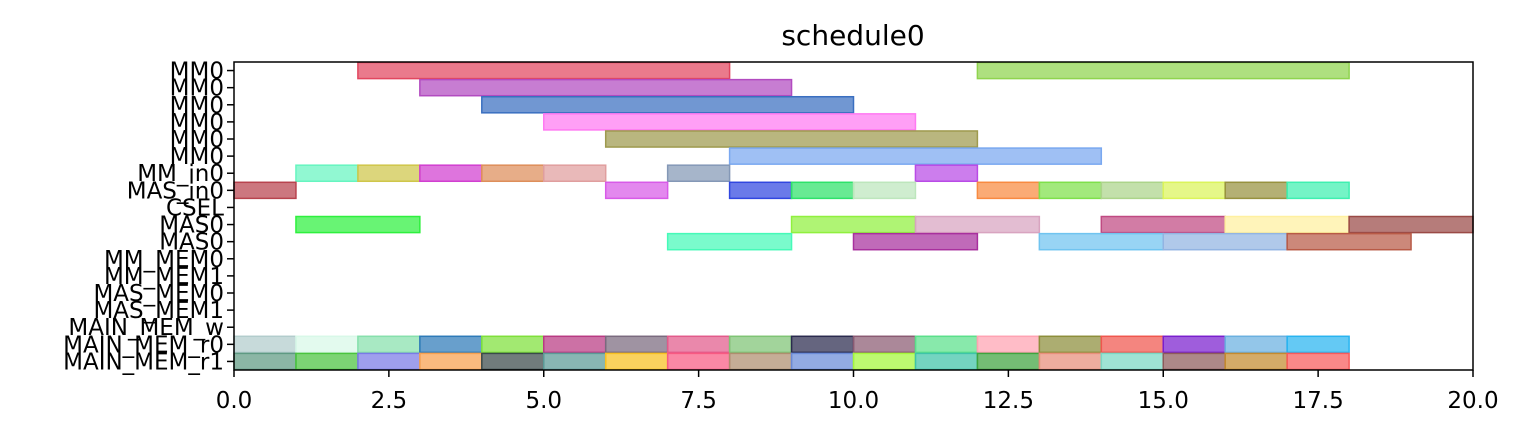 Image resolution: width=1524 pixels, height=438 pixels. What do you see at coordinates (180, 174) in the screenshot?
I see `y-tick-label: MM_in0` at bounding box center [180, 174].